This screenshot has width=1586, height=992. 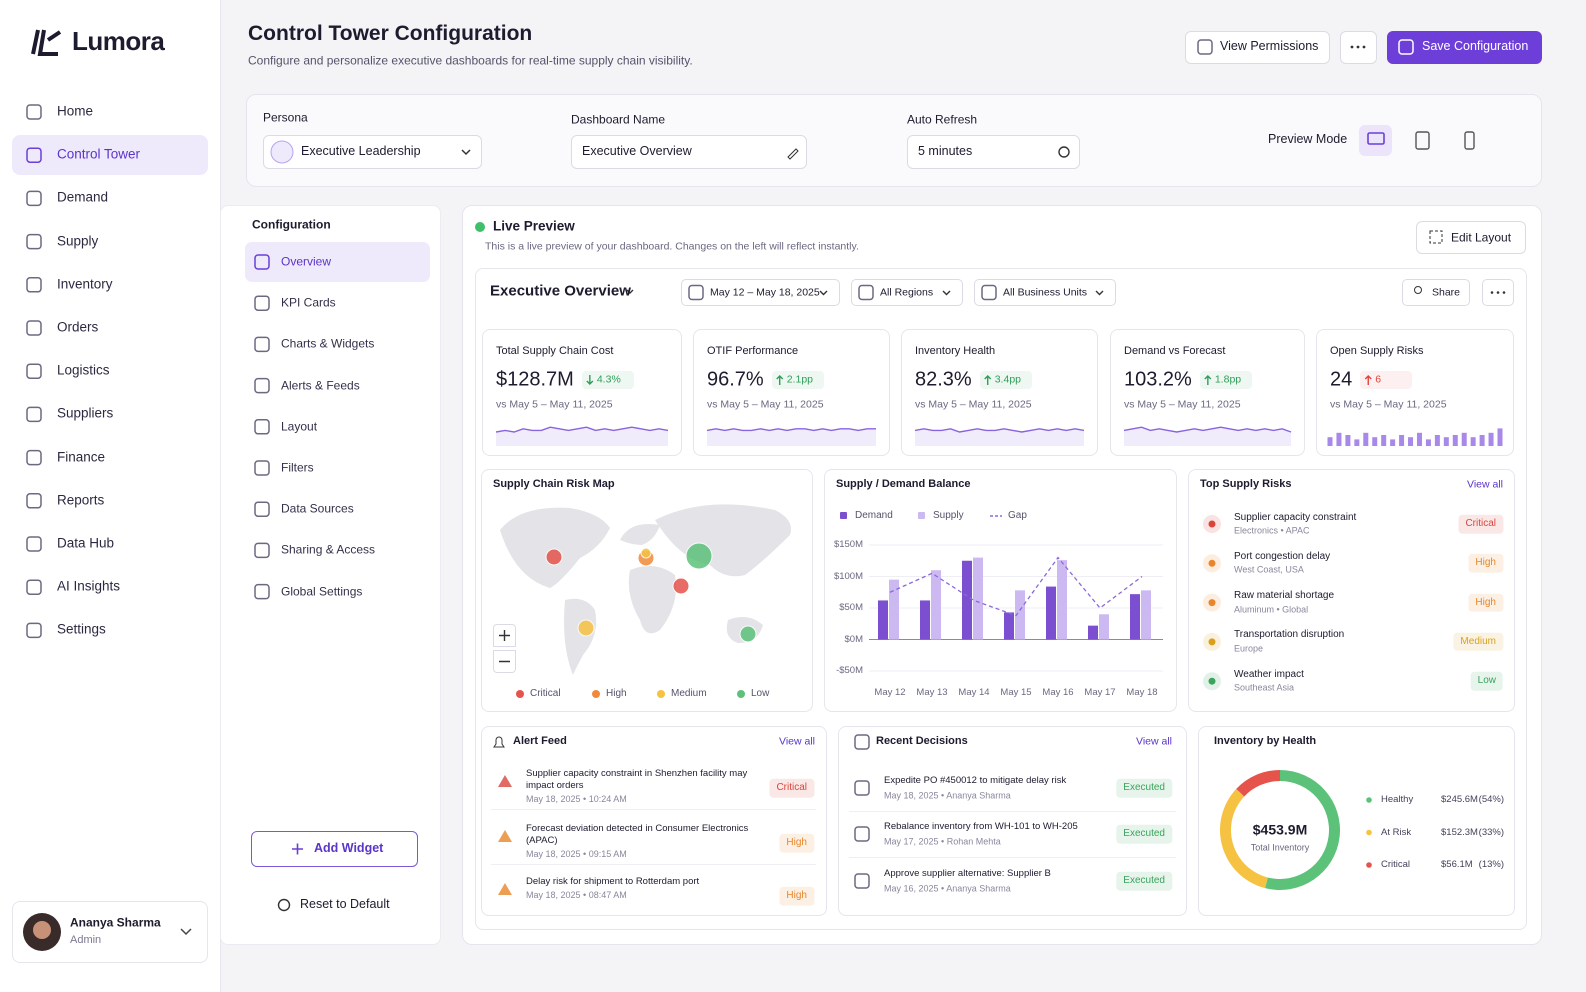 I want to click on preview-desktop, so click(x=1375, y=140).